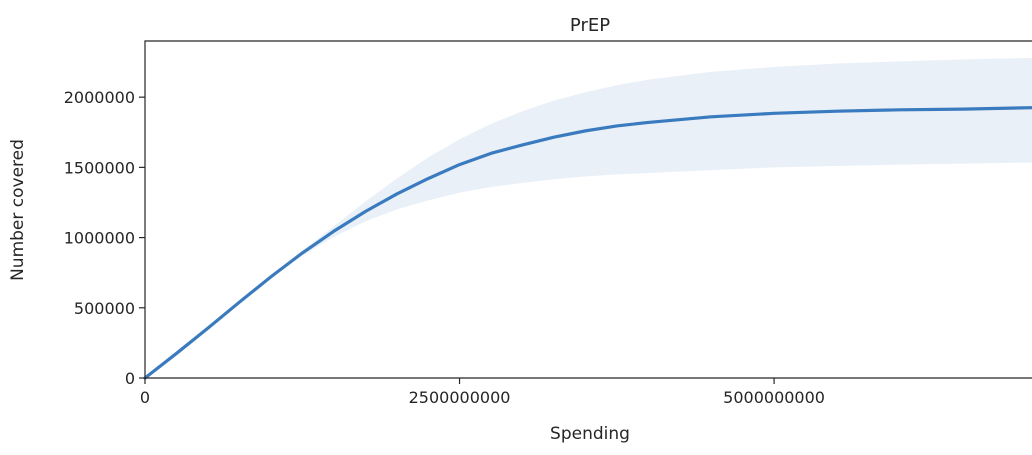 The height and width of the screenshot is (455, 1032). What do you see at coordinates (18, 210) in the screenshot?
I see `y-axis-label: Number covered` at bounding box center [18, 210].